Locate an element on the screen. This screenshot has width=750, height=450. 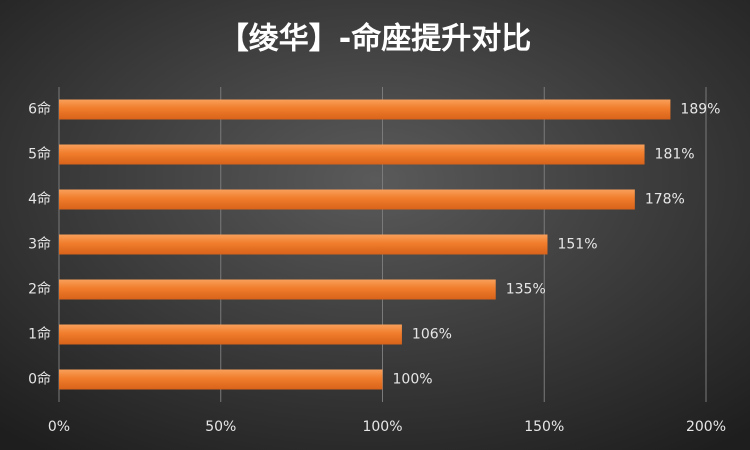
y-tick-label: 4命 is located at coordinates (39, 199).